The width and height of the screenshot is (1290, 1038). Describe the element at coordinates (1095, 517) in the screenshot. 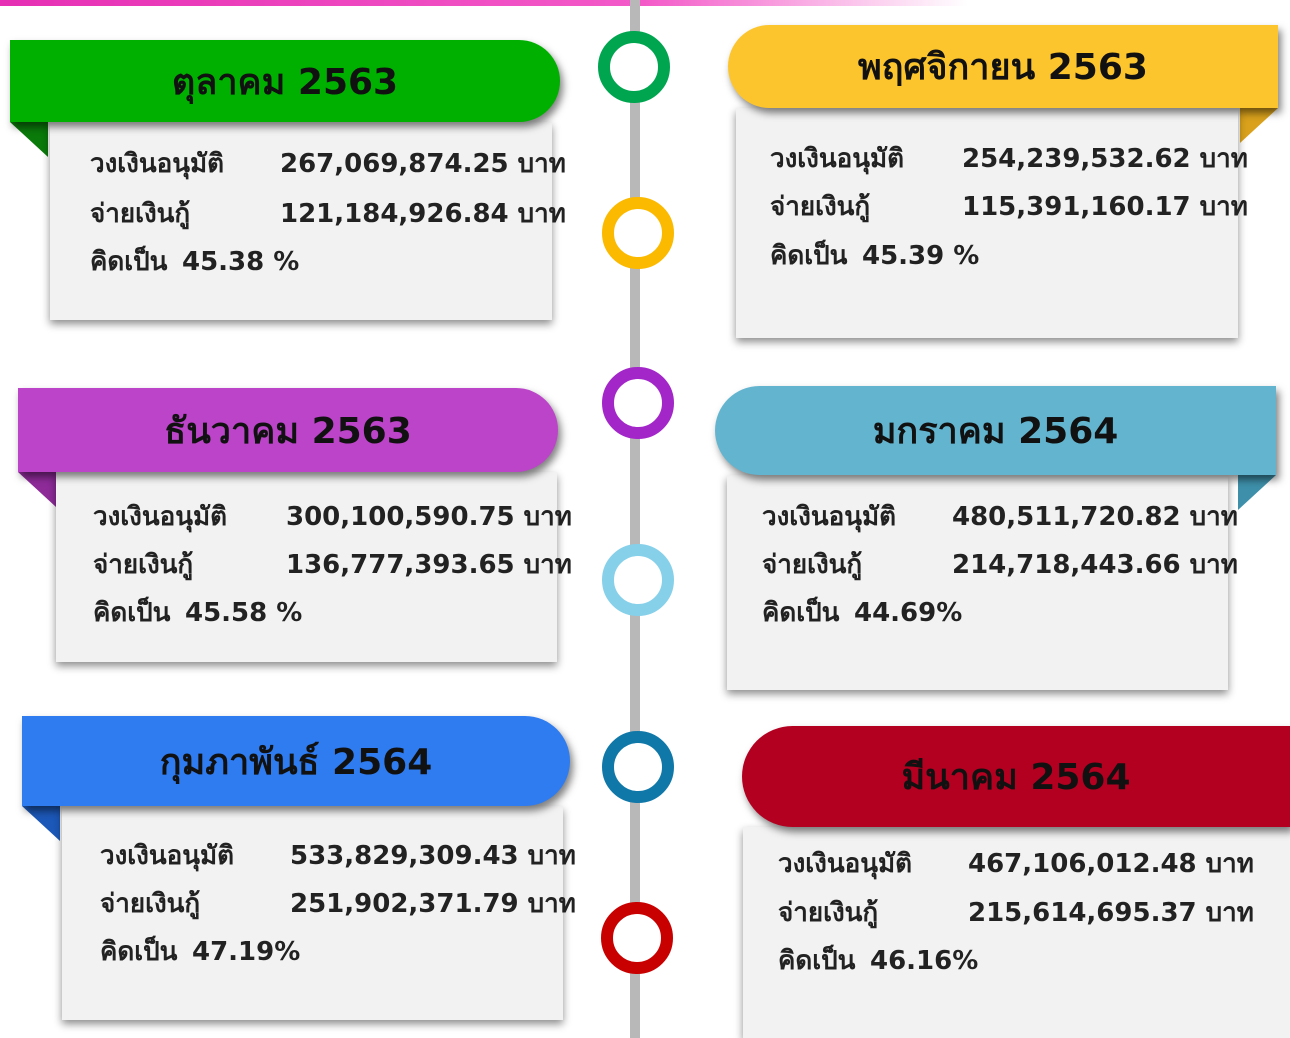

I see `row-value: 480,511,720.82 บาท` at that location.